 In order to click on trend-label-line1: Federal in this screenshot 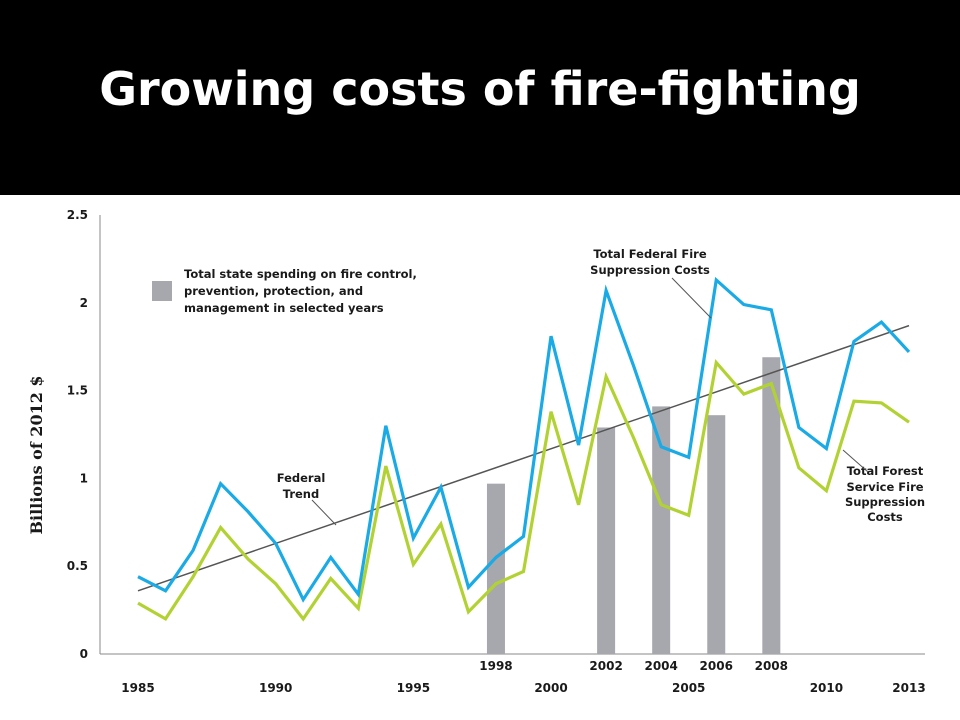, I will do `click(301, 478)`.